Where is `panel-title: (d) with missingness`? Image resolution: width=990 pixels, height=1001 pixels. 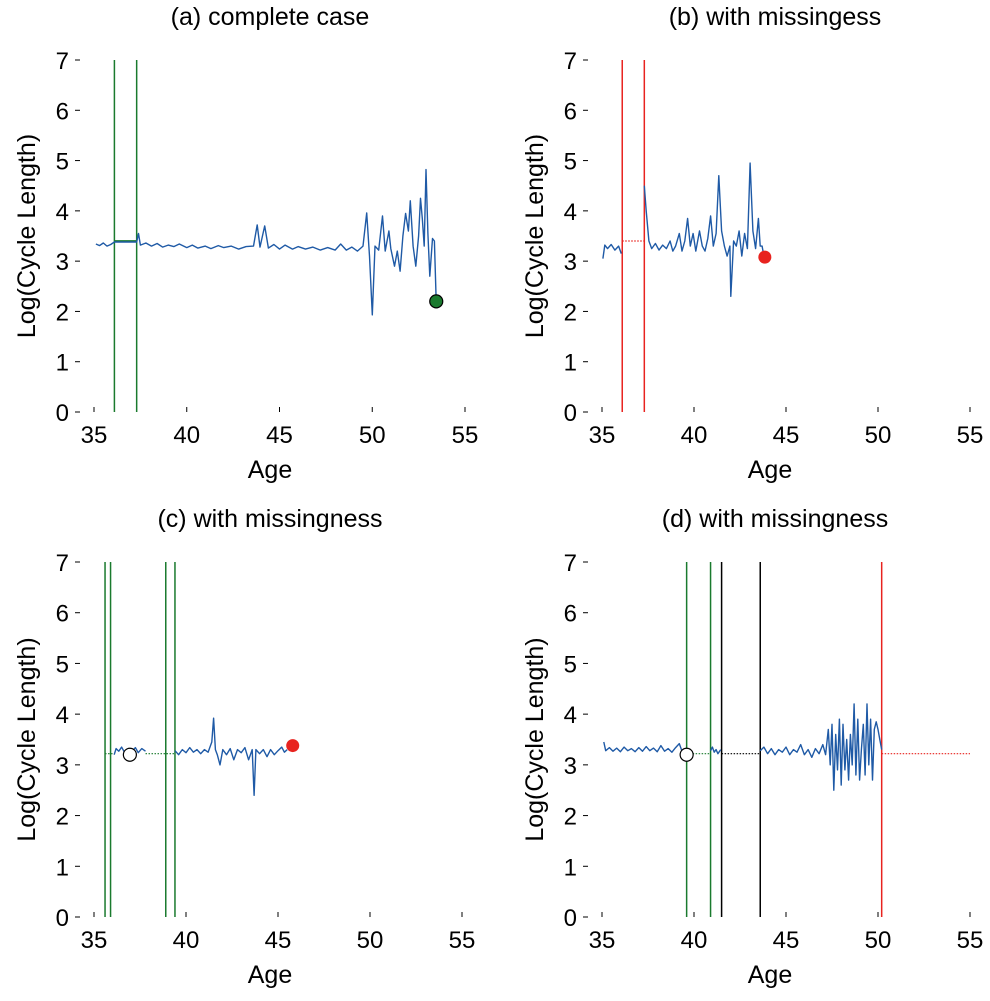
panel-title: (d) with missingness is located at coordinates (775, 519).